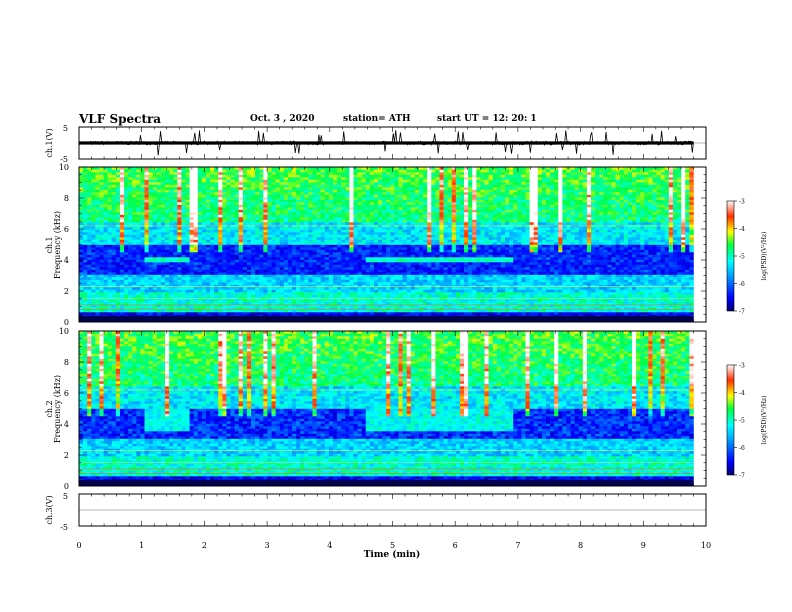 This screenshot has height=612, width=792. I want to click on x-tick-label: 8, so click(580, 545).